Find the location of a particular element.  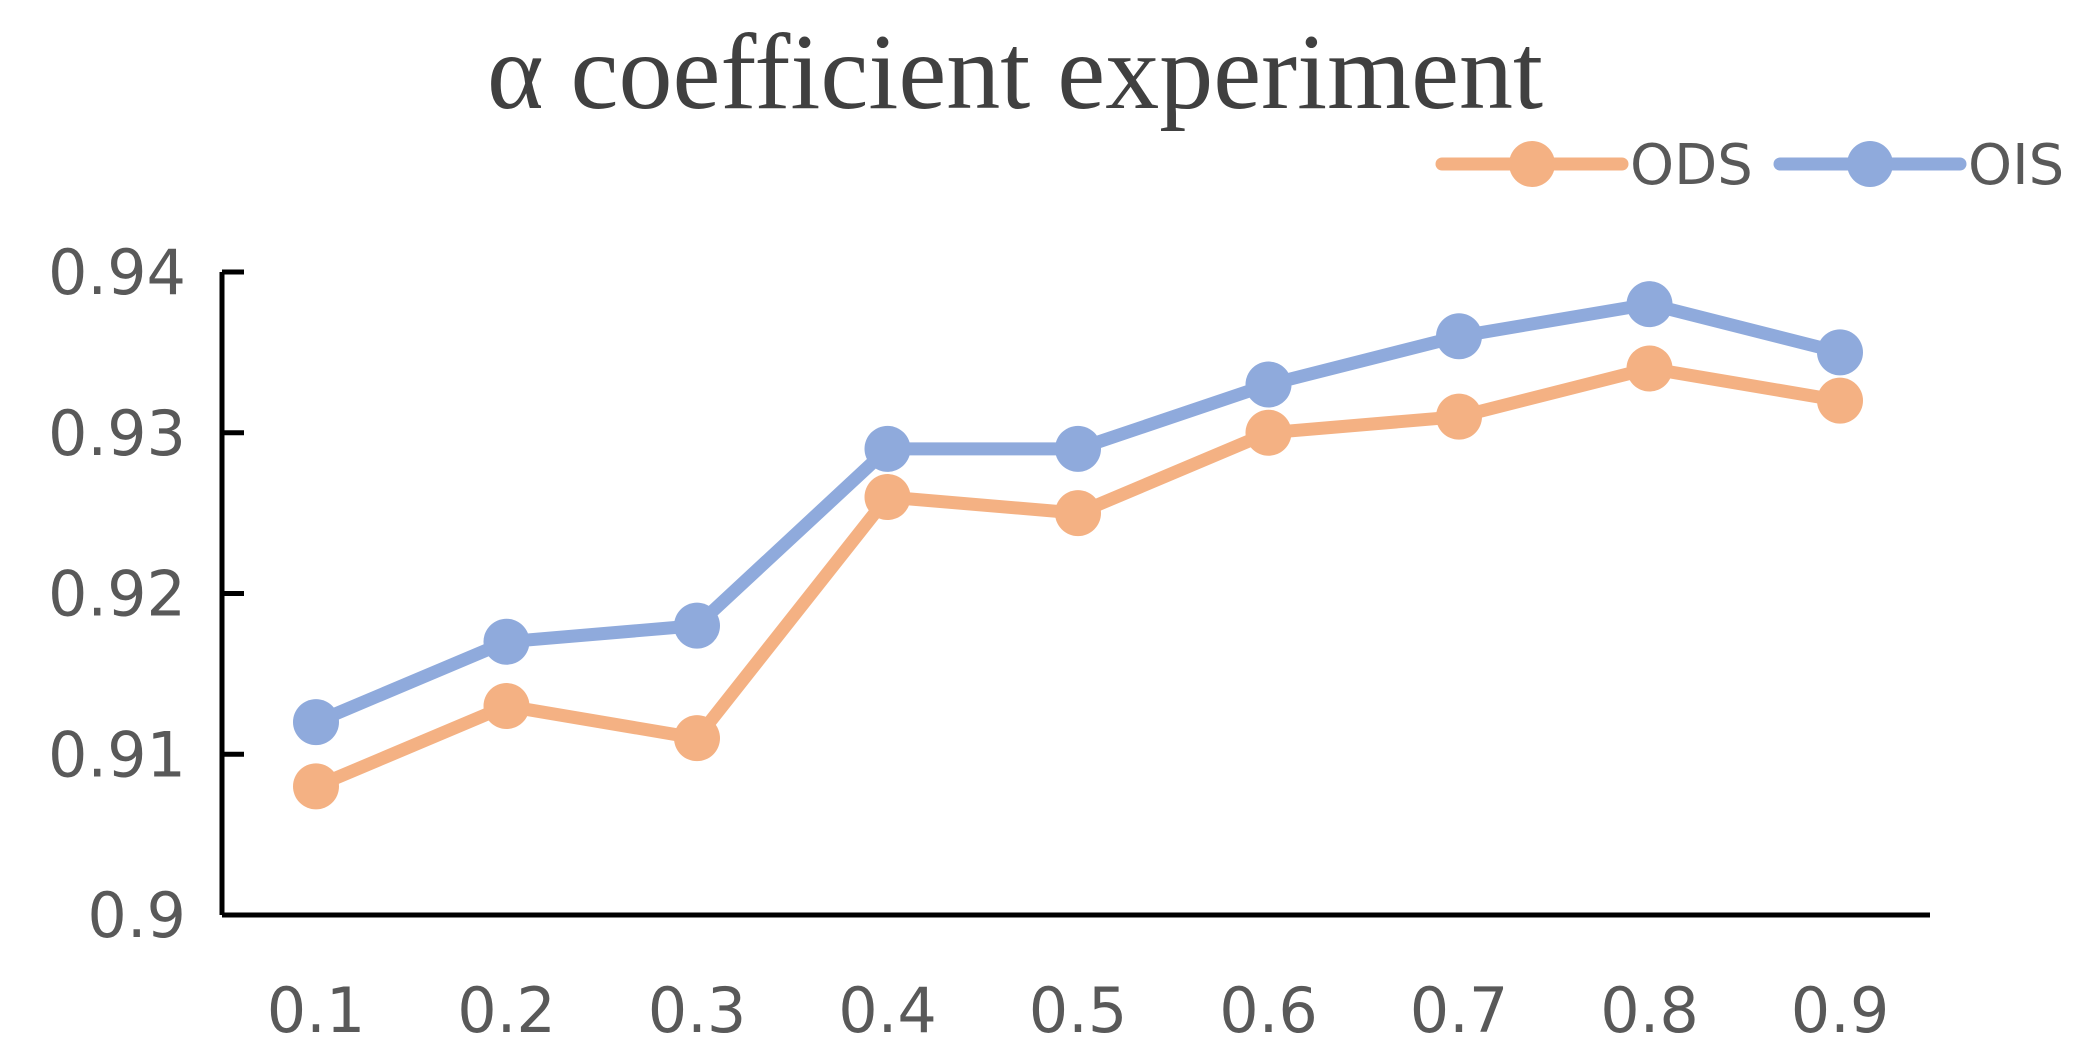

x-tick-label: 0.6 is located at coordinates (1268, 1010).